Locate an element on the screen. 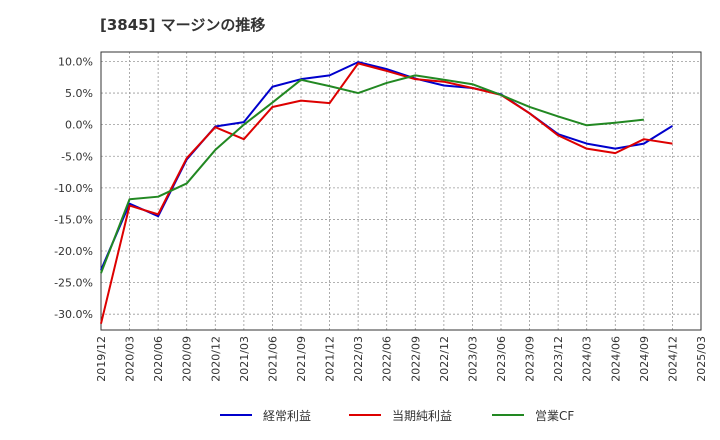 The width and height of the screenshot is (720, 440). x-tick-label: 2023/12 is located at coordinates (558, 359).